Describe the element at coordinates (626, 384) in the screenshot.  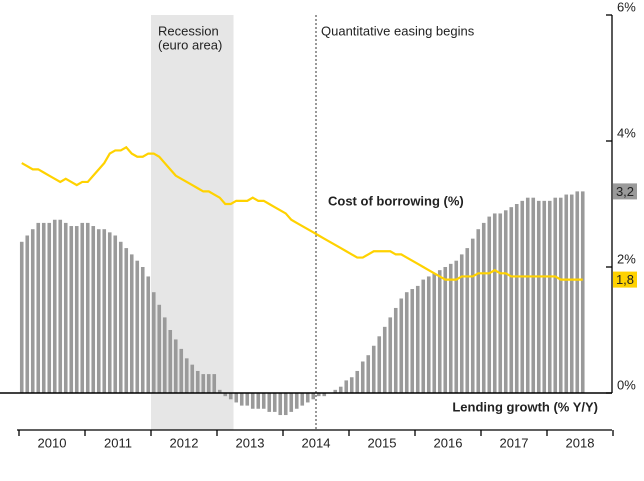
I see `y-tick-label: 0%` at that location.